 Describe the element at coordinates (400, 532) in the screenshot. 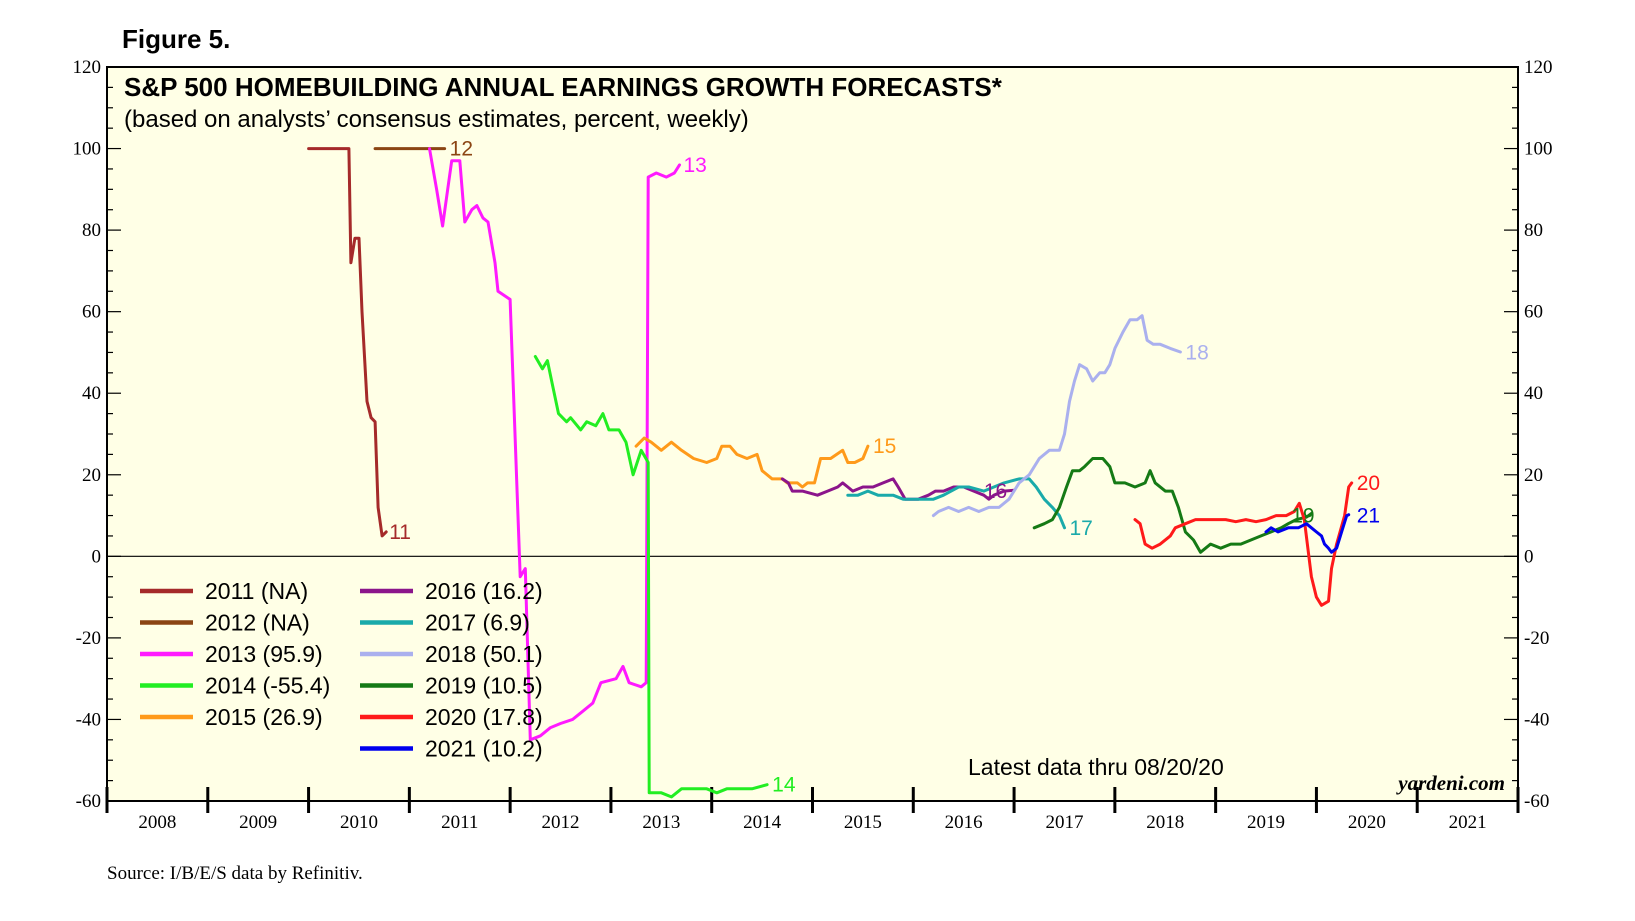

I see `end-label-11: 11` at that location.